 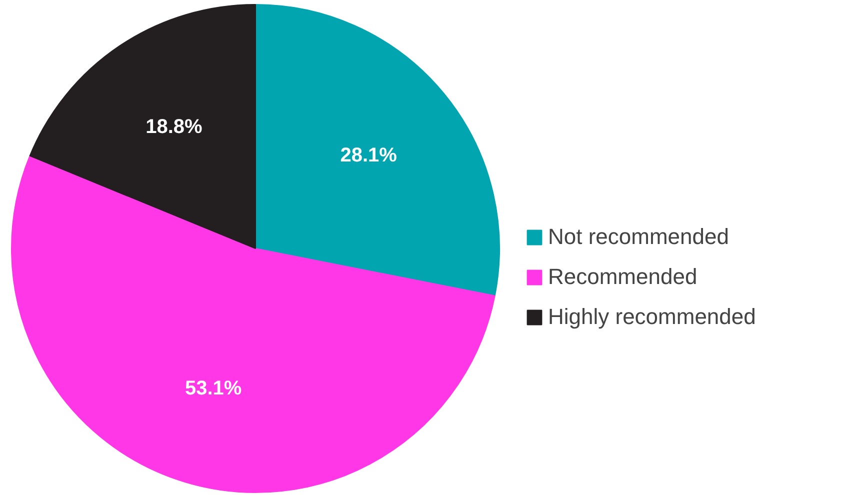 What do you see at coordinates (638, 237) in the screenshot?
I see `legend-label: Not recommended` at bounding box center [638, 237].